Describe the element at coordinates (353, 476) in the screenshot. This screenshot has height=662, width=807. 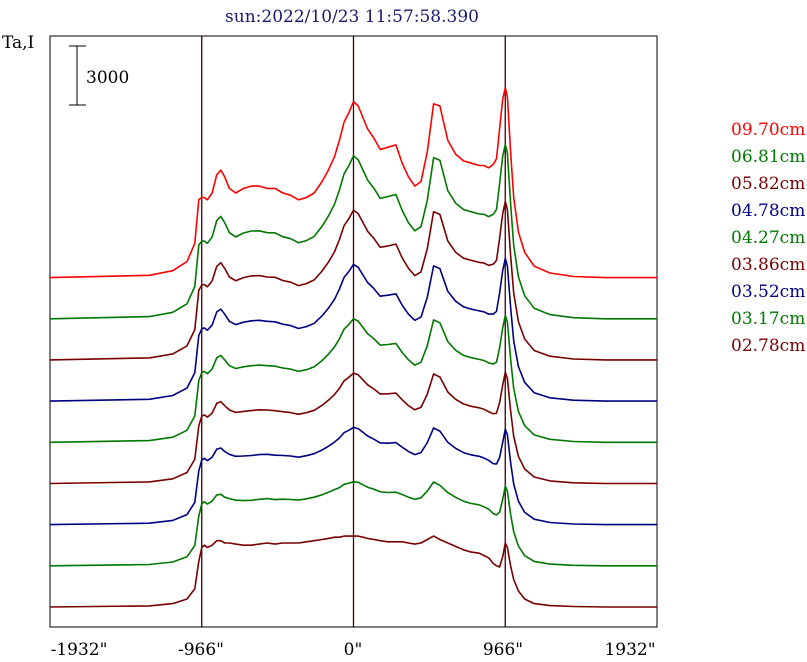
I see `series-line-03-52cm` at that location.